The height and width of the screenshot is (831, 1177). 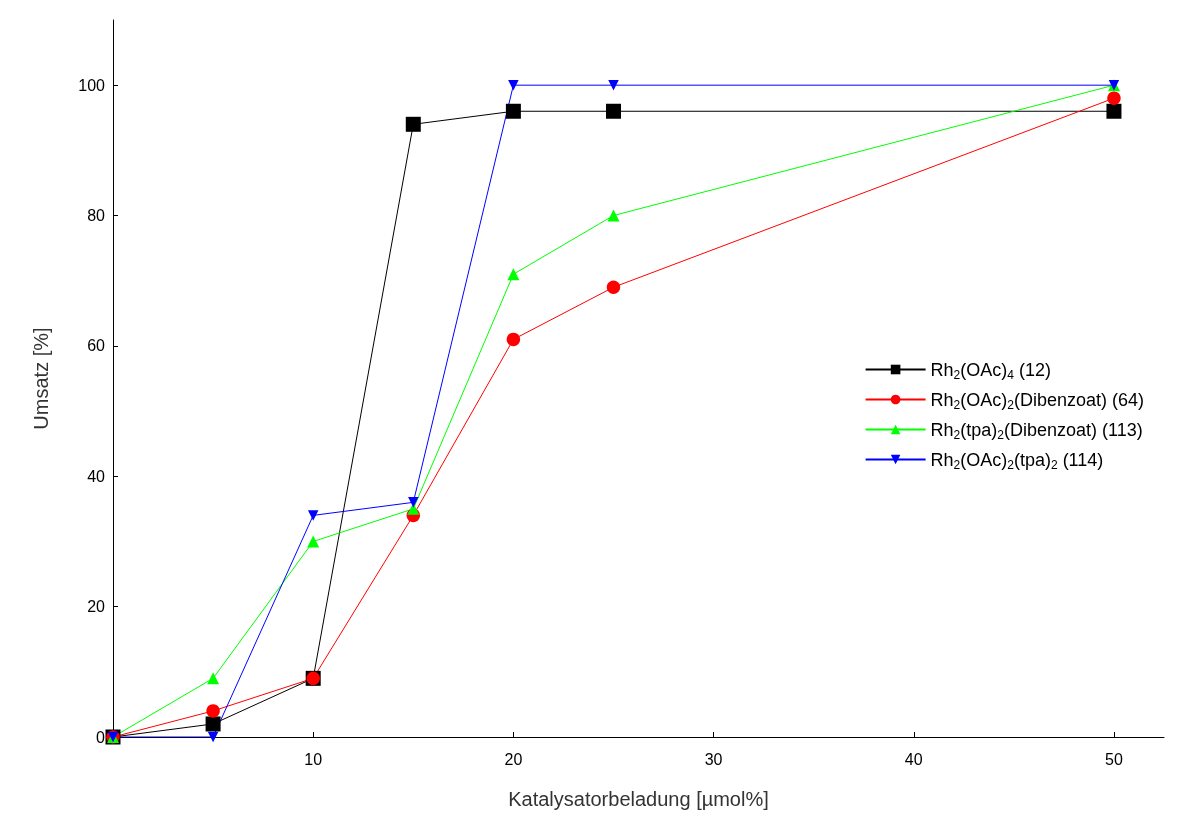 What do you see at coordinates (713, 759) in the screenshot?
I see `x-tick-label: 30` at bounding box center [713, 759].